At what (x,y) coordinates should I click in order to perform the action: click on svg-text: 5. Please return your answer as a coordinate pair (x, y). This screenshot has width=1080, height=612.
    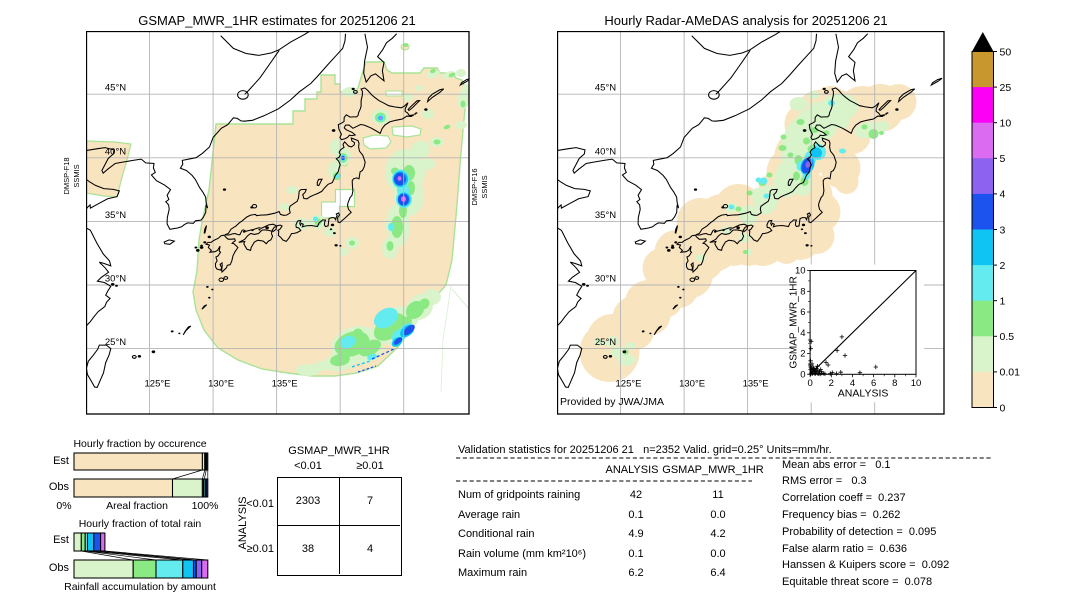
    Looking at the image, I should click on (1003, 159).